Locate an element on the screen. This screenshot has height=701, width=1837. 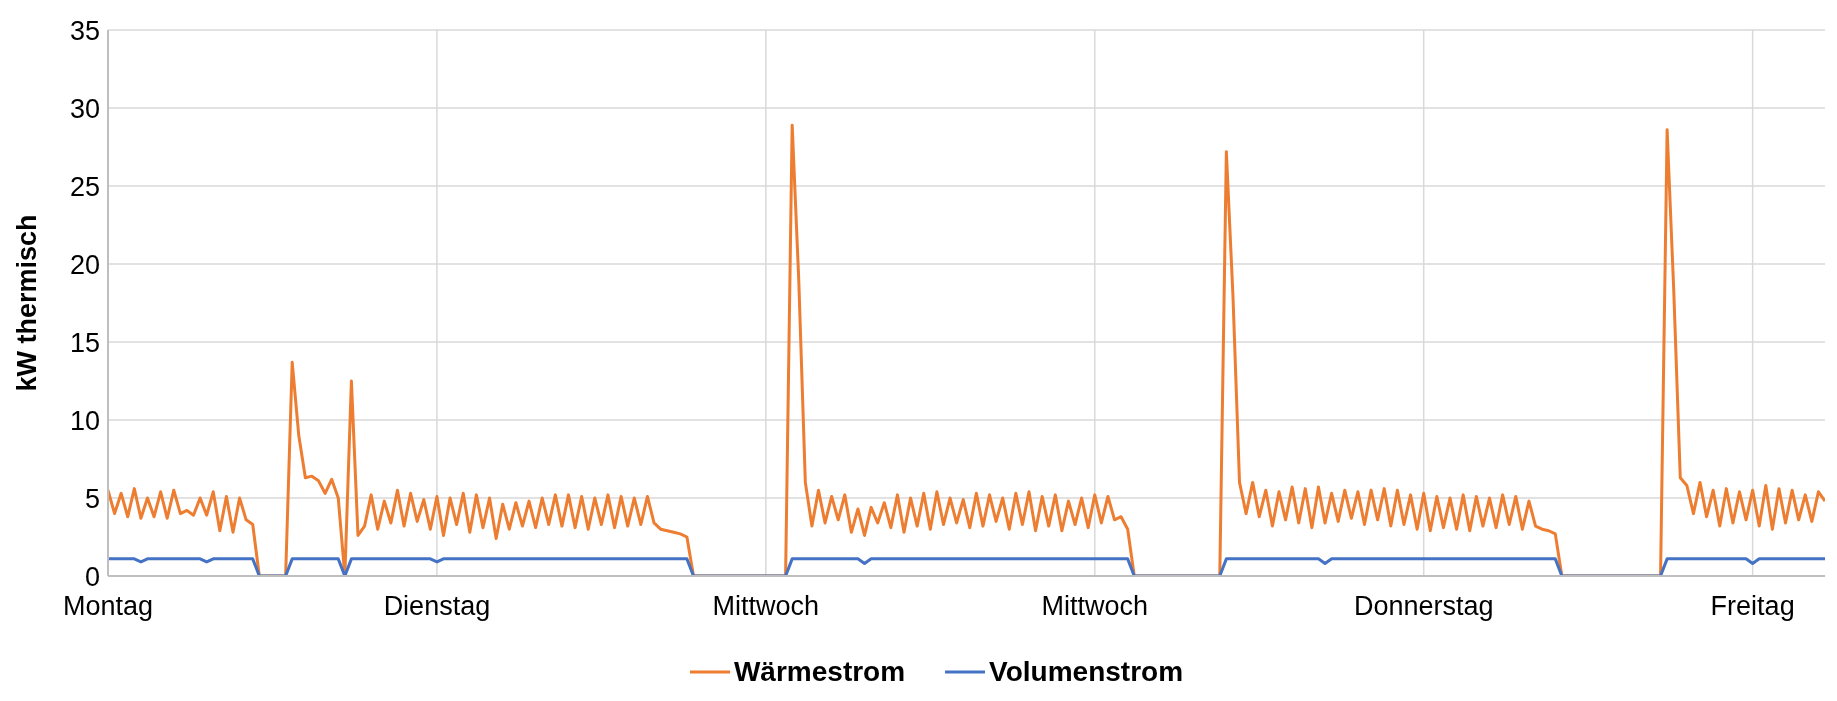
y-tick-label: 15 is located at coordinates (84, 342).